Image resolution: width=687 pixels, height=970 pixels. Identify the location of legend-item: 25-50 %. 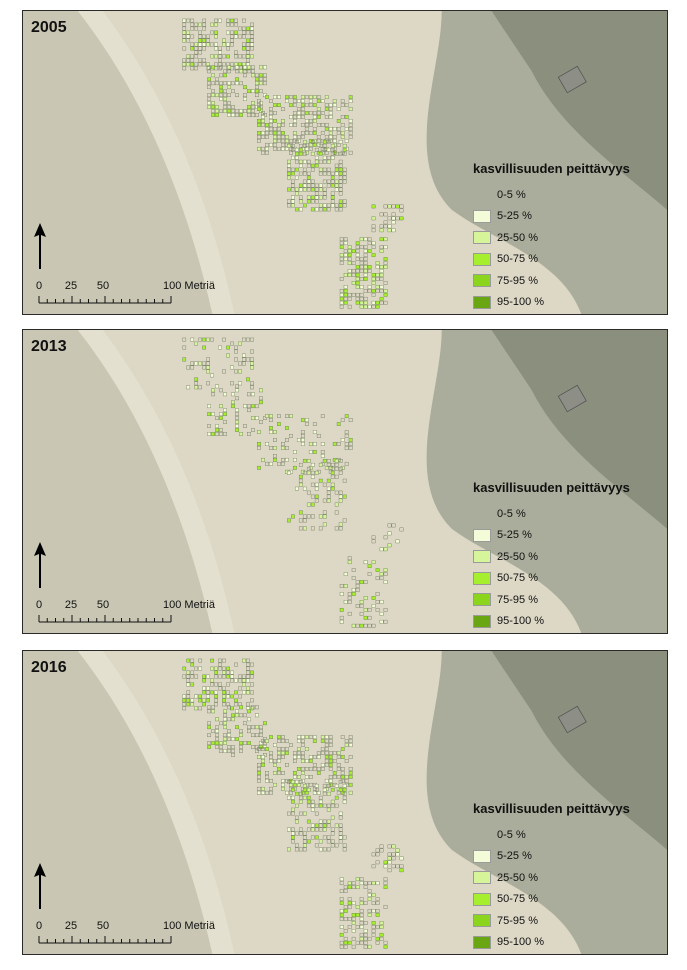
(568, 557).